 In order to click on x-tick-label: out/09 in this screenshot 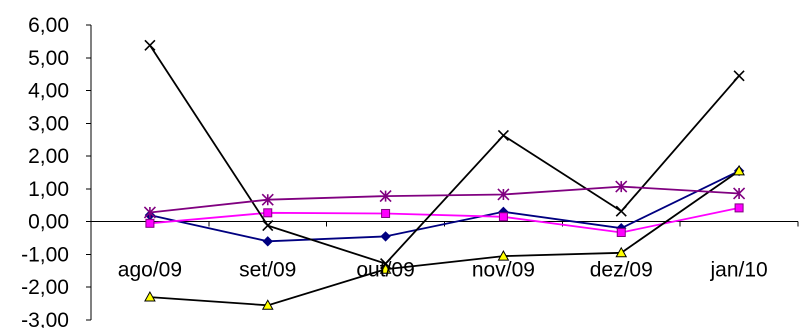, I will do `click(385, 270)`.